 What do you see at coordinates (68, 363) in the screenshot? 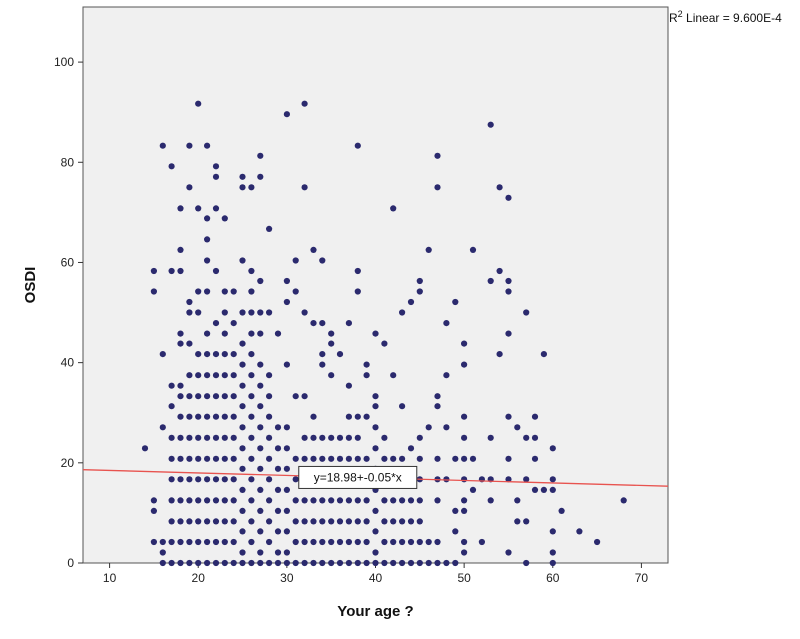
I see `y-tick-label: 40` at bounding box center [68, 363].